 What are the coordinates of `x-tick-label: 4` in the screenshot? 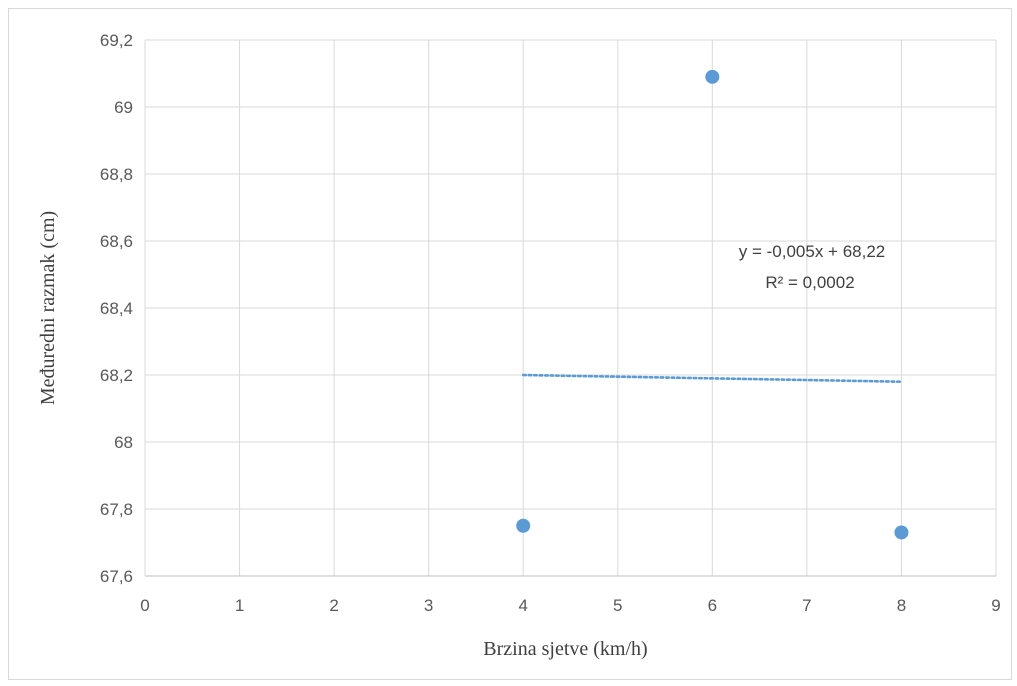 It's located at (522, 605).